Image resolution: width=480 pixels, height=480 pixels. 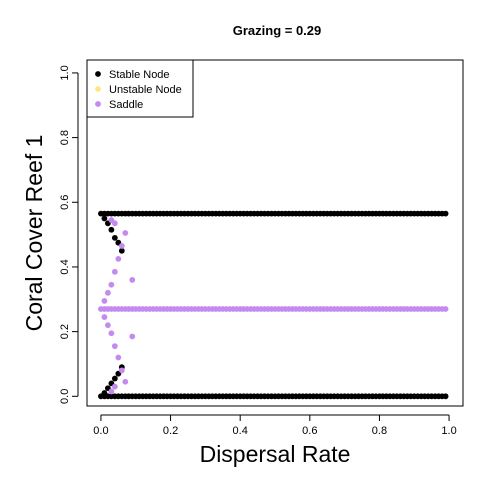 What do you see at coordinates (139, 75) in the screenshot?
I see `stable-node-legend-label: Stable Node` at bounding box center [139, 75].